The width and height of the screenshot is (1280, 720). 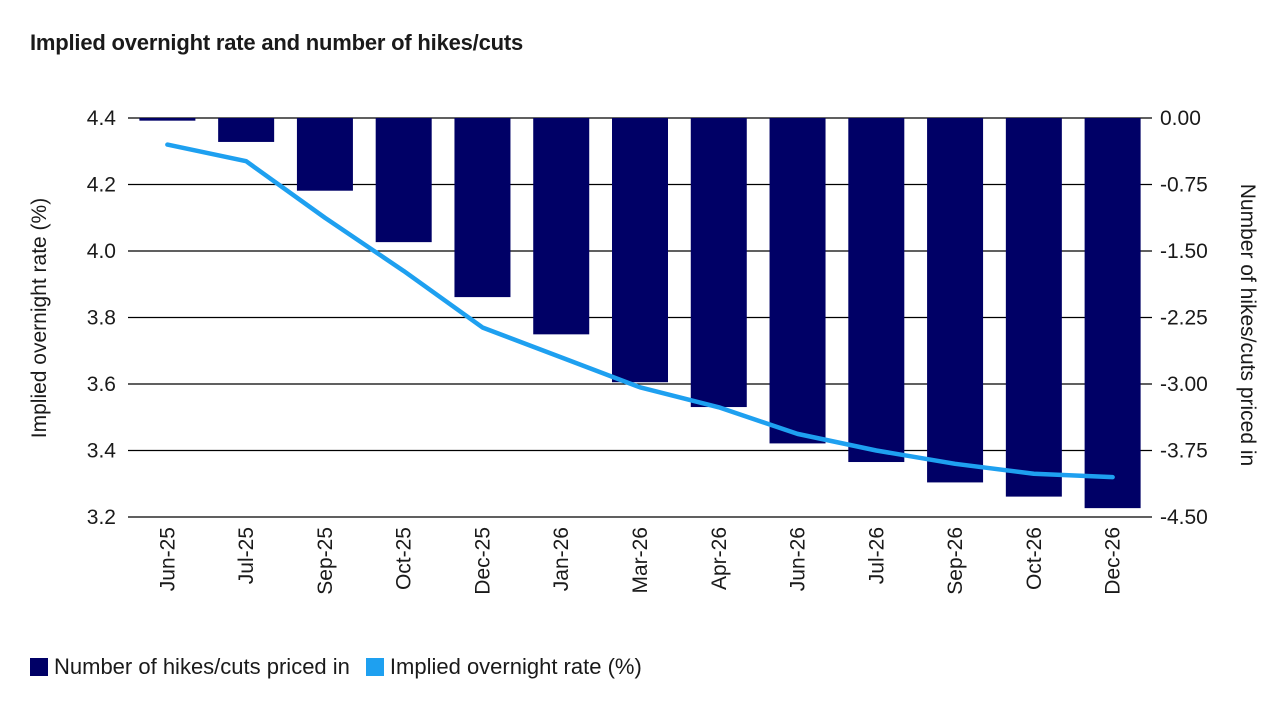 I want to click on right-tick-label: 0.00, so click(x=1180, y=118).